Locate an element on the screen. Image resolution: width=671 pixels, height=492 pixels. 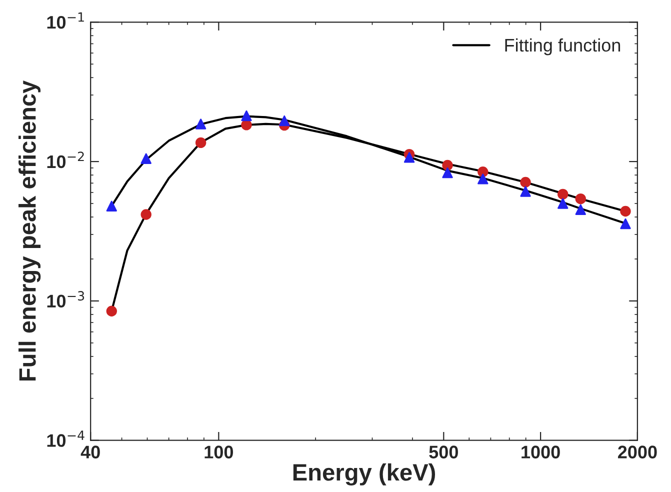
x-tick-label: 100 is located at coordinates (218, 452).